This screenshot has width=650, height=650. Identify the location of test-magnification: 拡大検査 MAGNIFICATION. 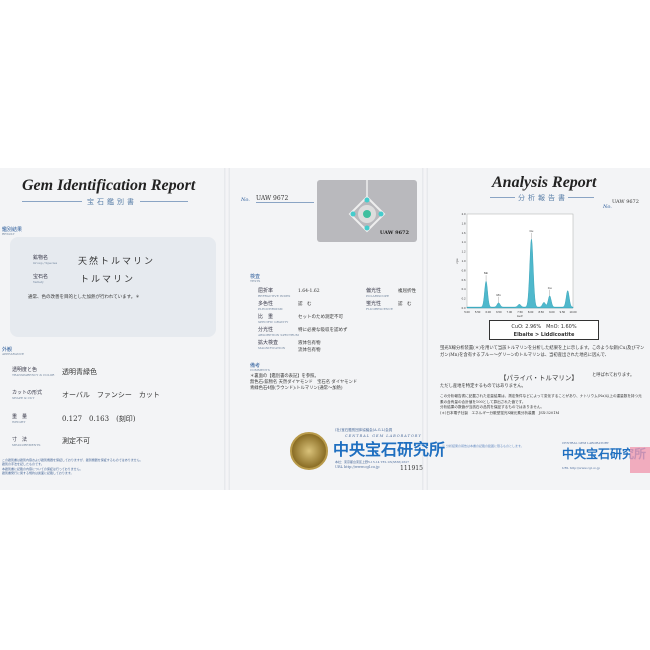
(272, 345).